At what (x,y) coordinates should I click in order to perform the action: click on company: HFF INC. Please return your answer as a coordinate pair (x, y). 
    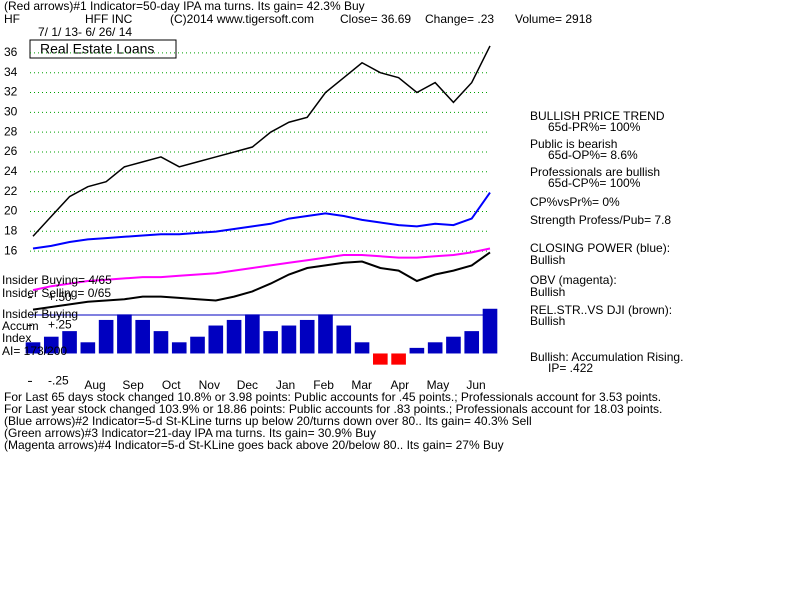
    Looking at the image, I should click on (109, 19).